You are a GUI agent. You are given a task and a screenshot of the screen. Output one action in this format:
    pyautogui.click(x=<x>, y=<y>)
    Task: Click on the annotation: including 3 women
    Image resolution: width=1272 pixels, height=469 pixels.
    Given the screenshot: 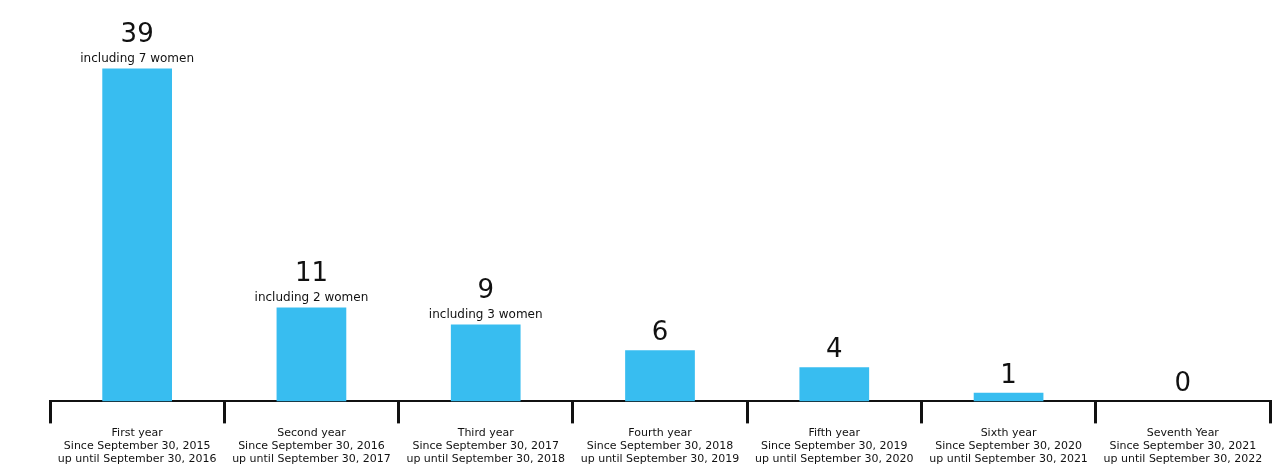 What is the action you would take?
    pyautogui.click(x=485, y=313)
    